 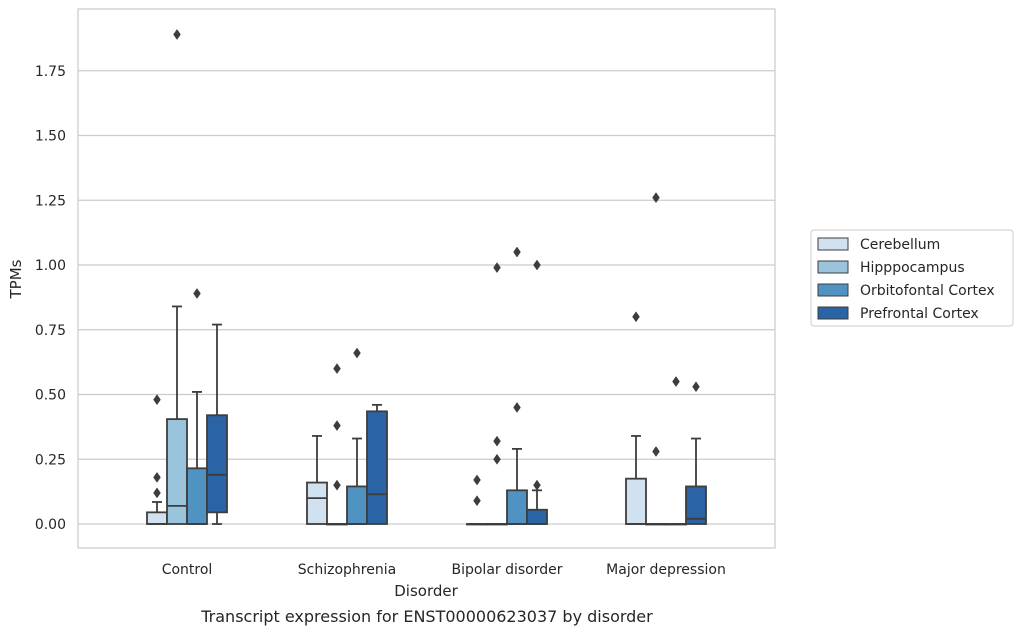 What do you see at coordinates (426, 591) in the screenshot?
I see `x-axis-label: Disorder` at bounding box center [426, 591].